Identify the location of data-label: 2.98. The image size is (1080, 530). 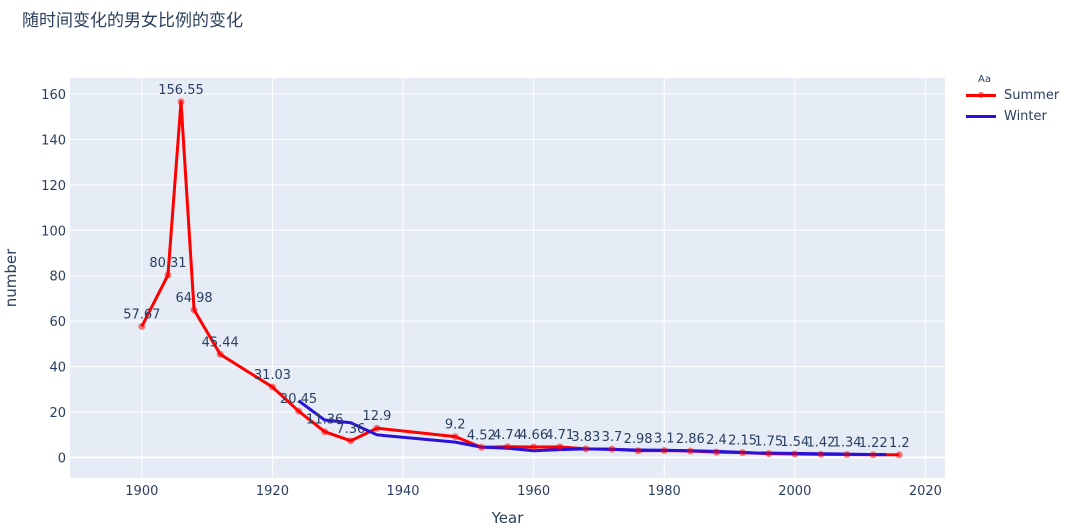
(638, 439).